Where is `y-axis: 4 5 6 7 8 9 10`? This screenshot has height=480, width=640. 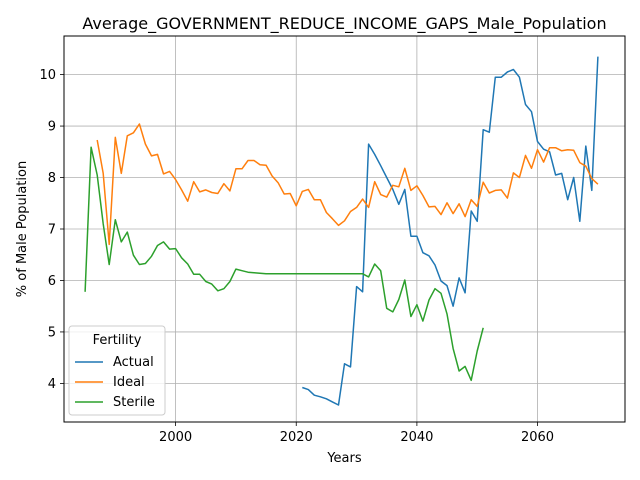 y-axis: 4 5 6 7 8 9 10 is located at coordinates (51, 230).